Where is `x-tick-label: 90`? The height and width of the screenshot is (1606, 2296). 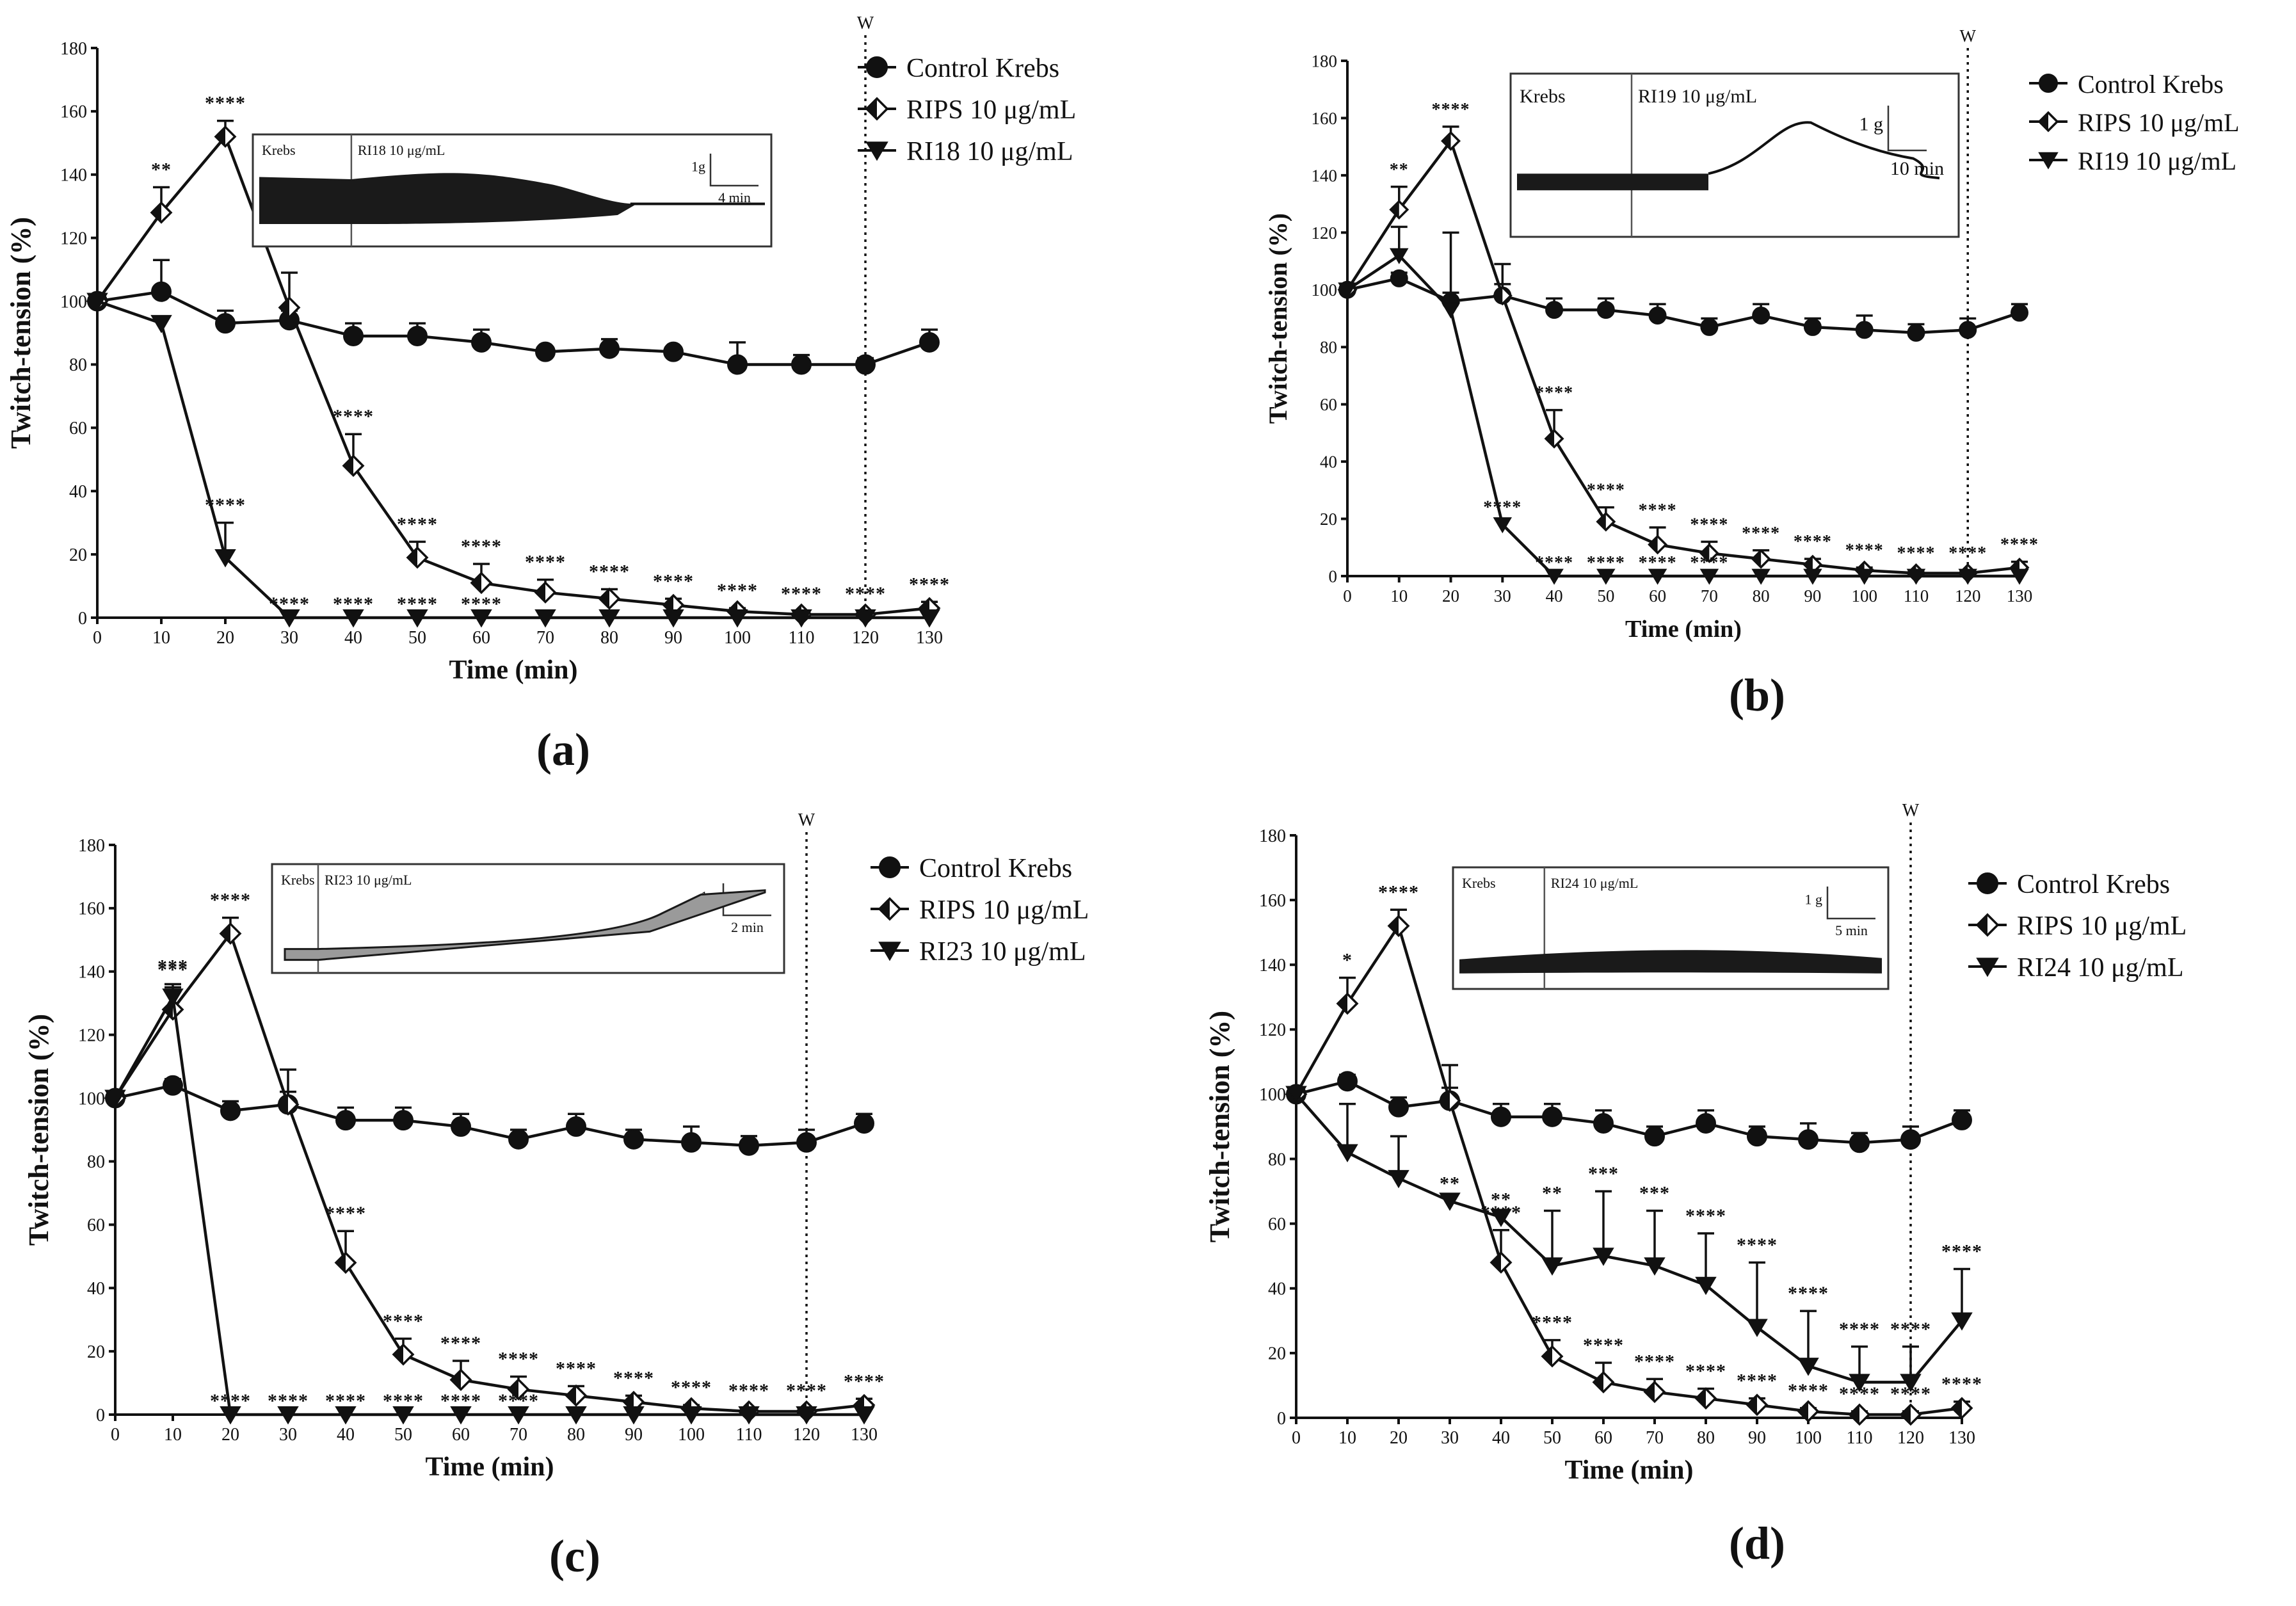 x-tick-label: 90 is located at coordinates (1757, 1438).